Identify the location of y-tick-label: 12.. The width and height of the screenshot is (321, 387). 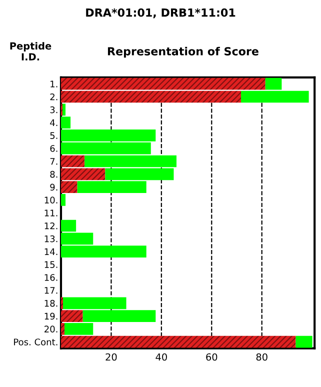
(51, 226).